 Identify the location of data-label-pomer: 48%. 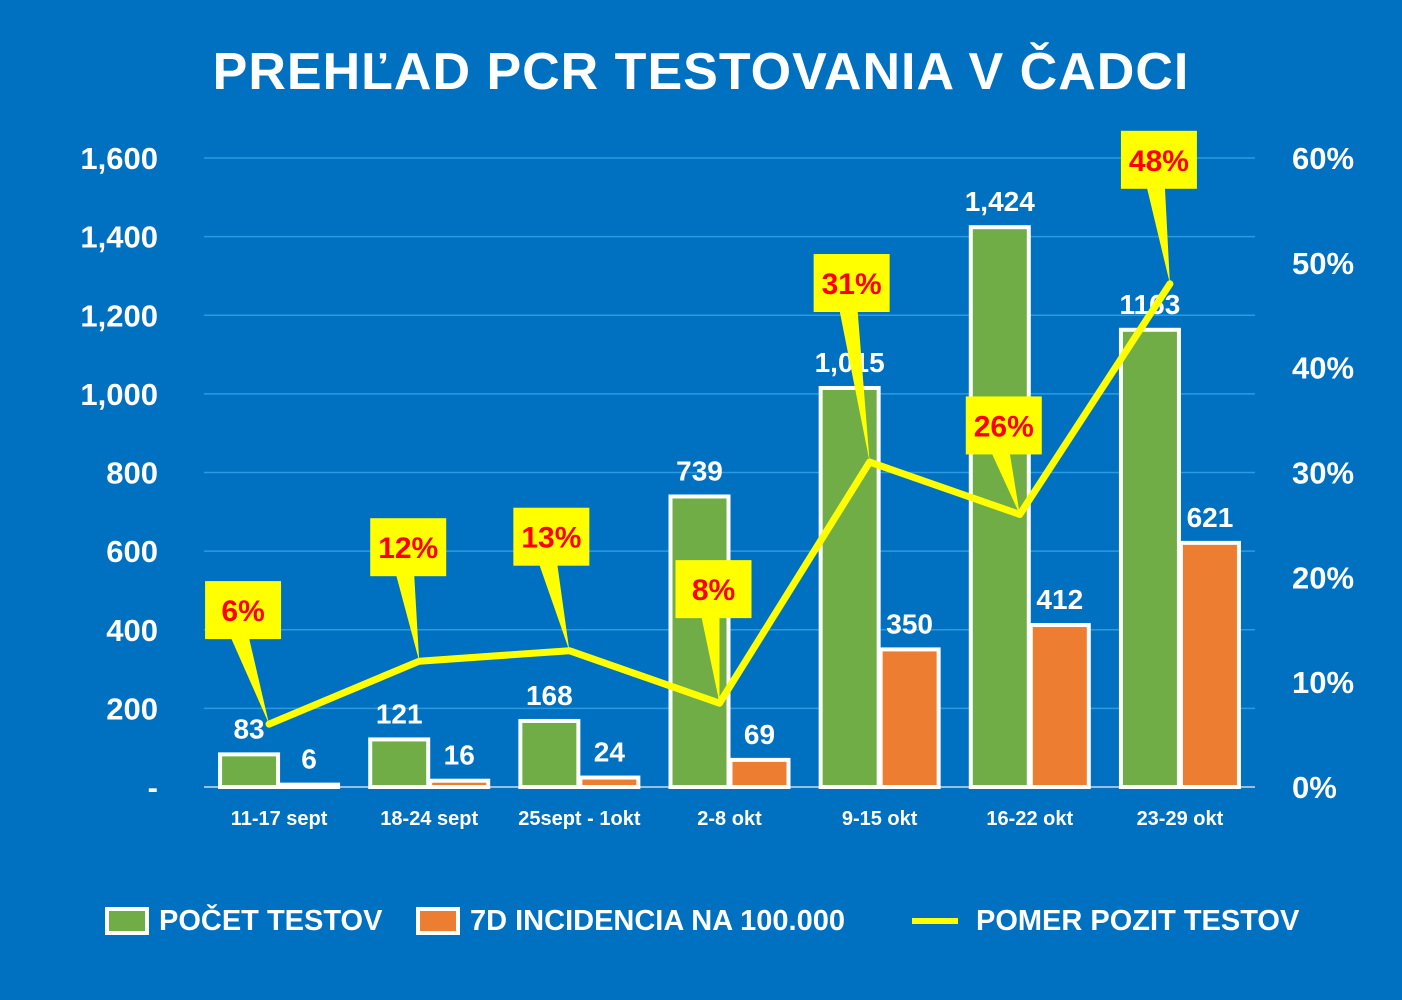
(1159, 161).